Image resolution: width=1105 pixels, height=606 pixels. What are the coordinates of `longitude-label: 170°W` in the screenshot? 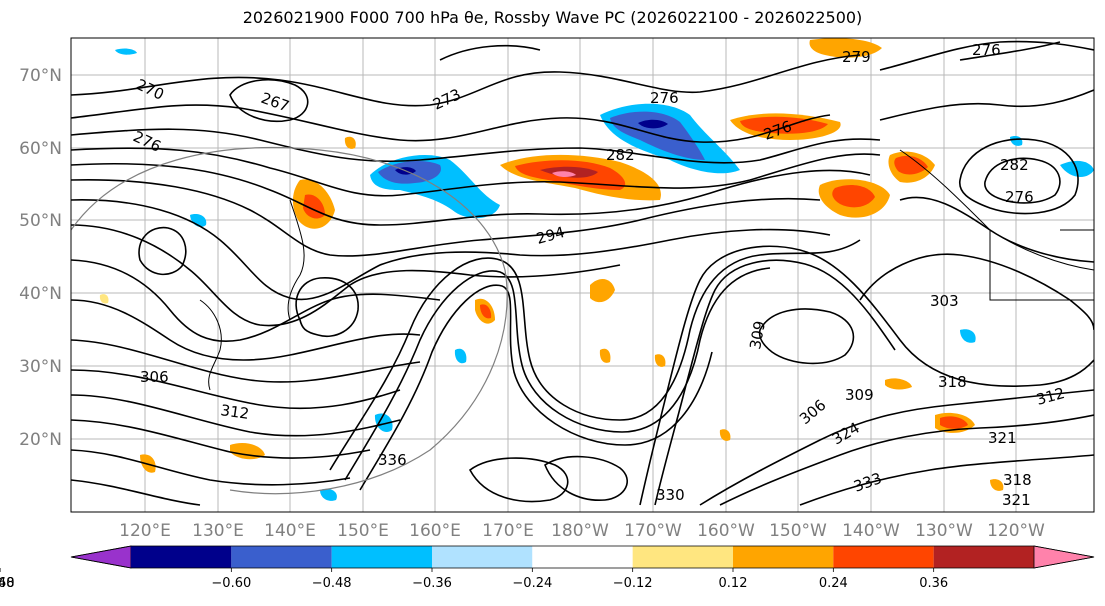 It's located at (653, 531).